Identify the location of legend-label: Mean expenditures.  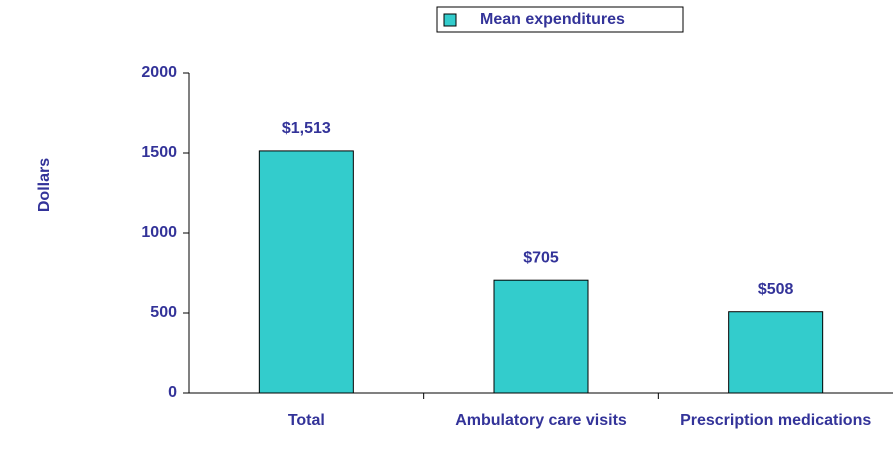
(552, 19).